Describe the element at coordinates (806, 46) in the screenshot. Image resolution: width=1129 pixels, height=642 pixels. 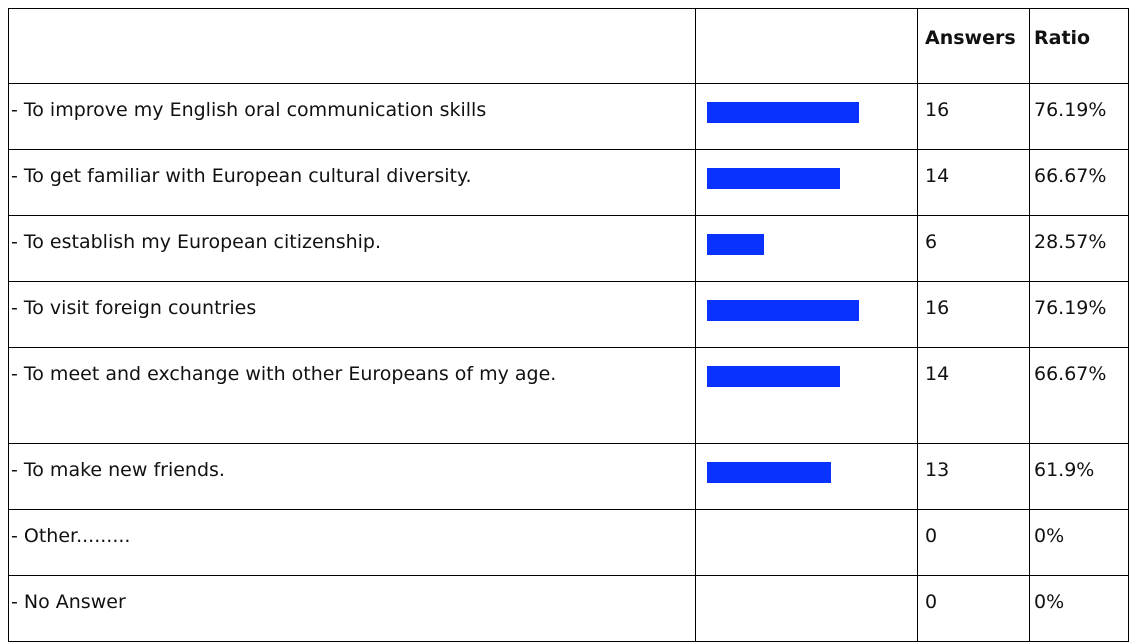
I see `header-bar-cell` at that location.